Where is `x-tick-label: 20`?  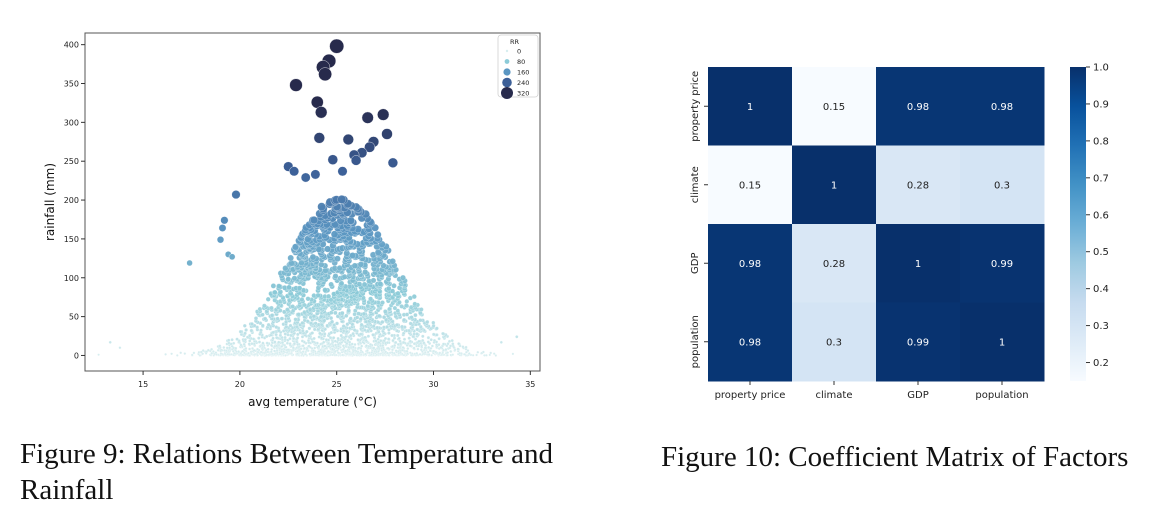
x-tick-label: 20 is located at coordinates (240, 384).